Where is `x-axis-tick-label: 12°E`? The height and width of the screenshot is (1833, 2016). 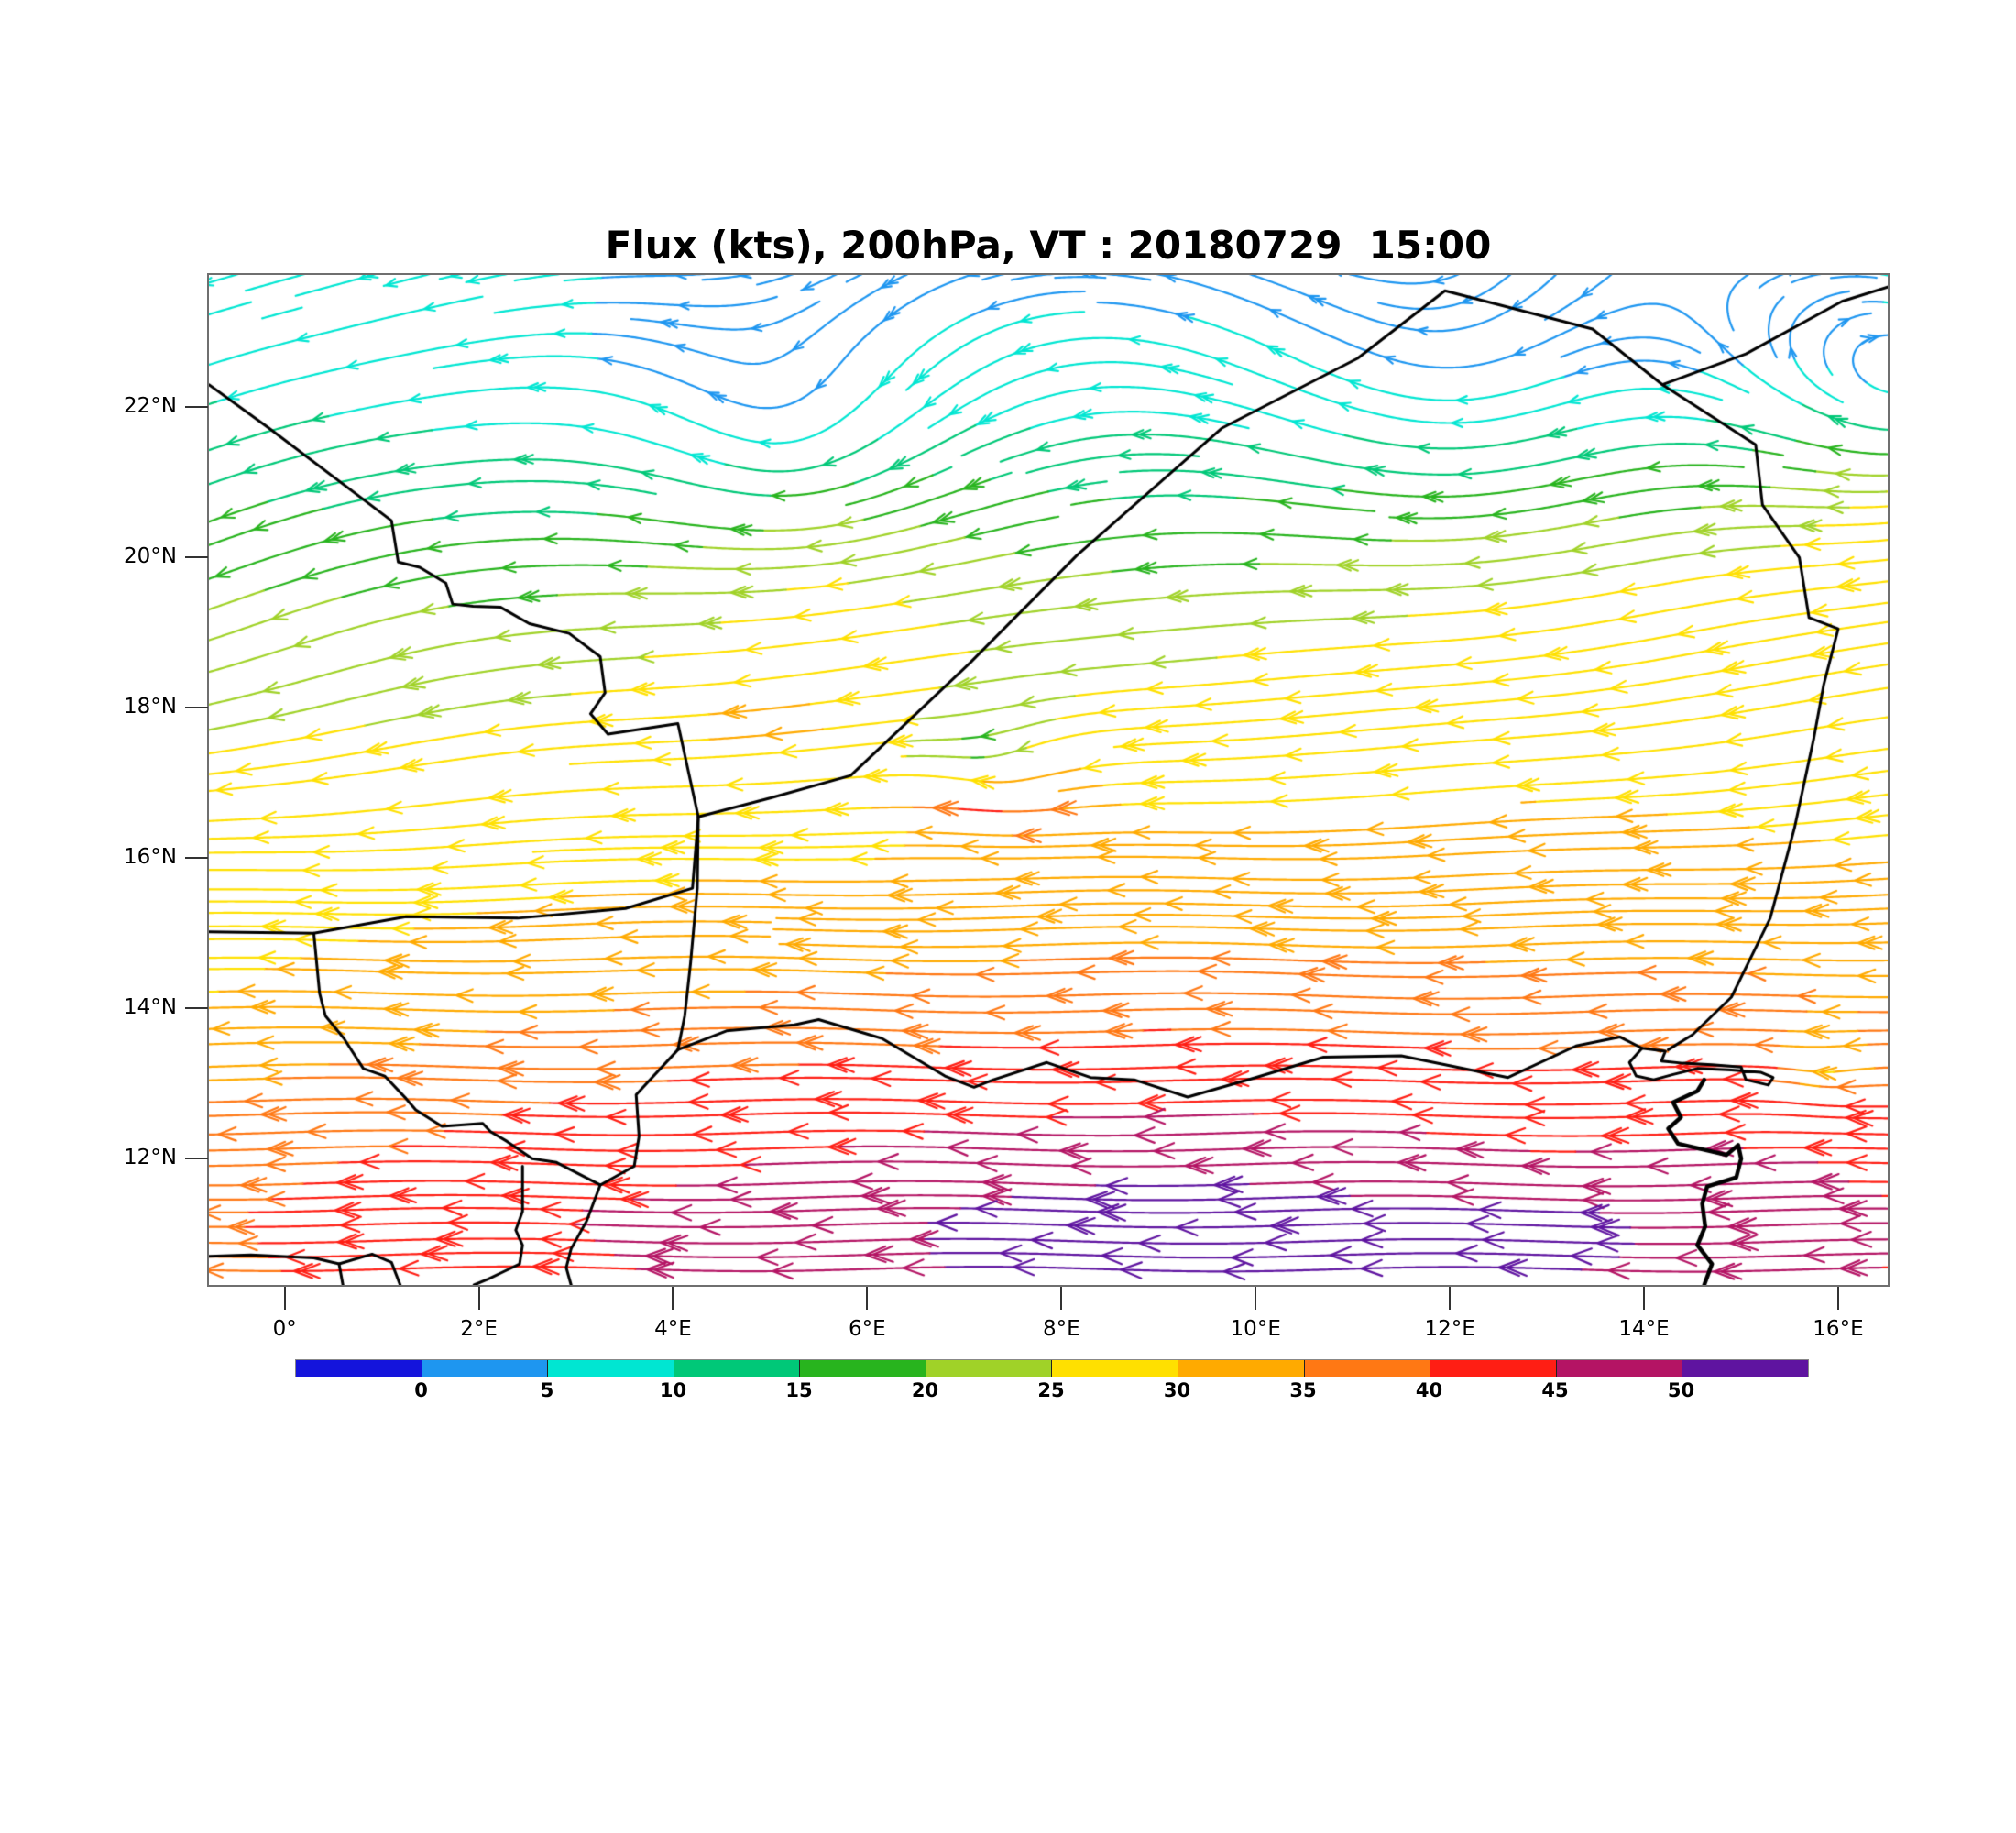
x-axis-tick-label: 12°E is located at coordinates (1449, 1329).